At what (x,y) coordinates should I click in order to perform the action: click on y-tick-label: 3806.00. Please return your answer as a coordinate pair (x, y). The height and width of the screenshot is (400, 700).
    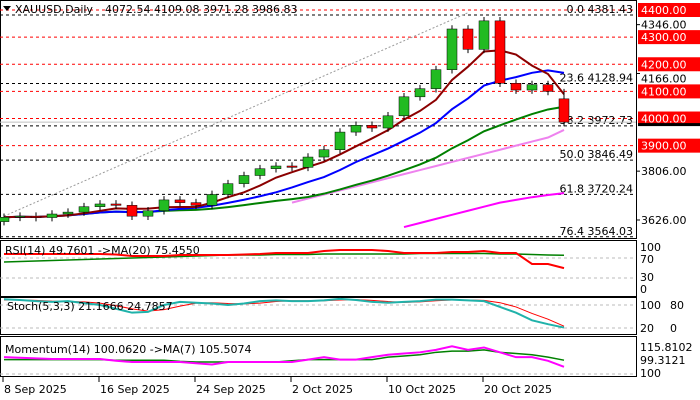
    Looking at the image, I should click on (664, 171).